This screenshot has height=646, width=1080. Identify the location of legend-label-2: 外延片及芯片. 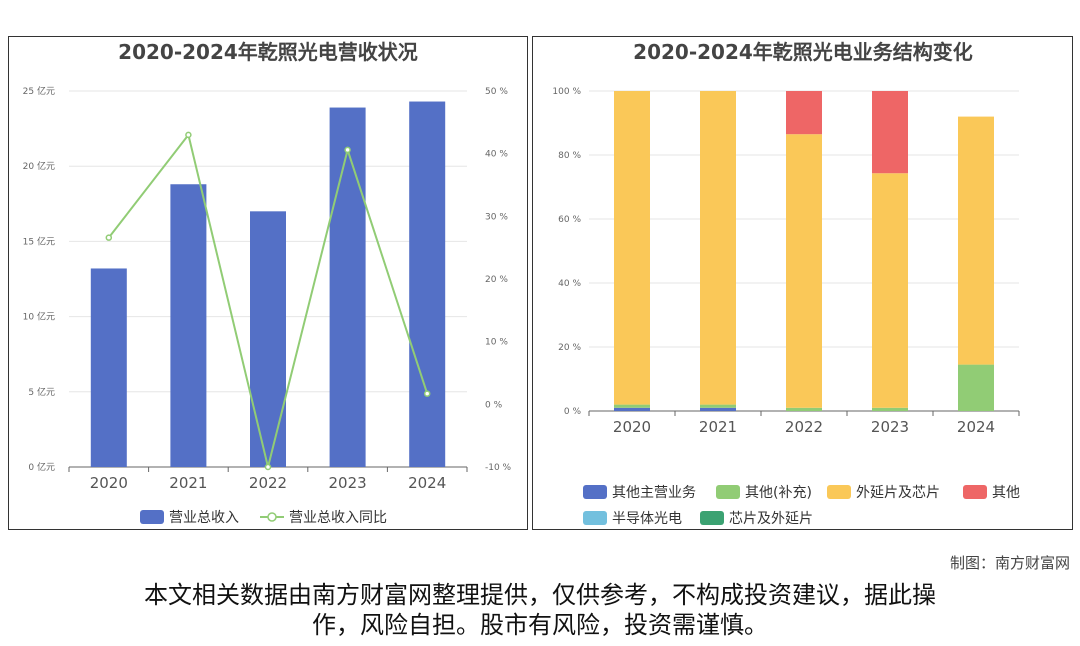
(898, 493).